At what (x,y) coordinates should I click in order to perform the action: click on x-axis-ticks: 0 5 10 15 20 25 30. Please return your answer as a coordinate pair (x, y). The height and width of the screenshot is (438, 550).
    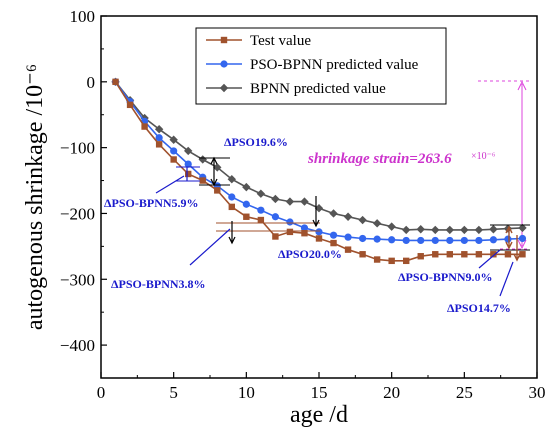
    Looking at the image, I should click on (321, 387).